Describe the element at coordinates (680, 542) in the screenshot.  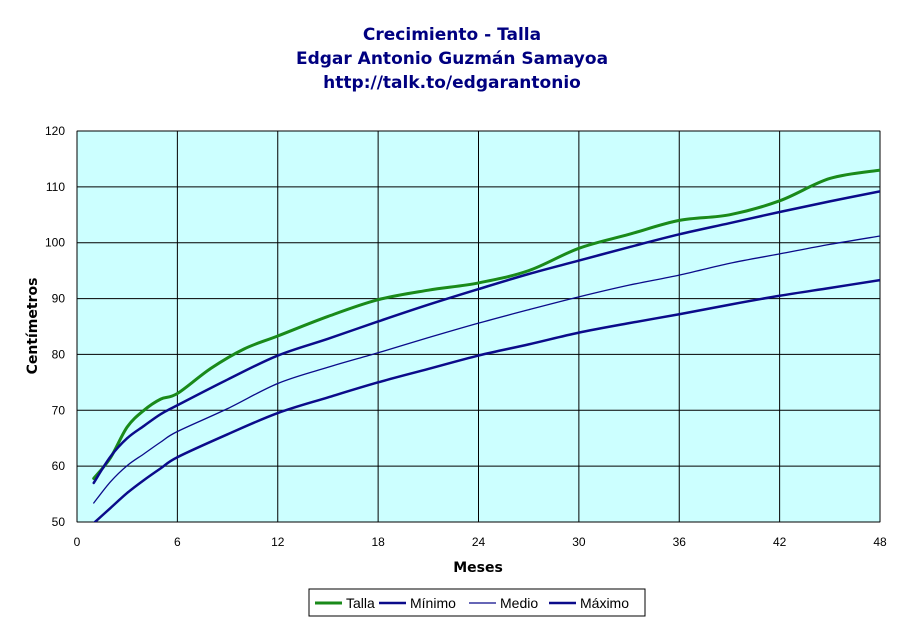
I see `x-tick-label: 36` at that location.